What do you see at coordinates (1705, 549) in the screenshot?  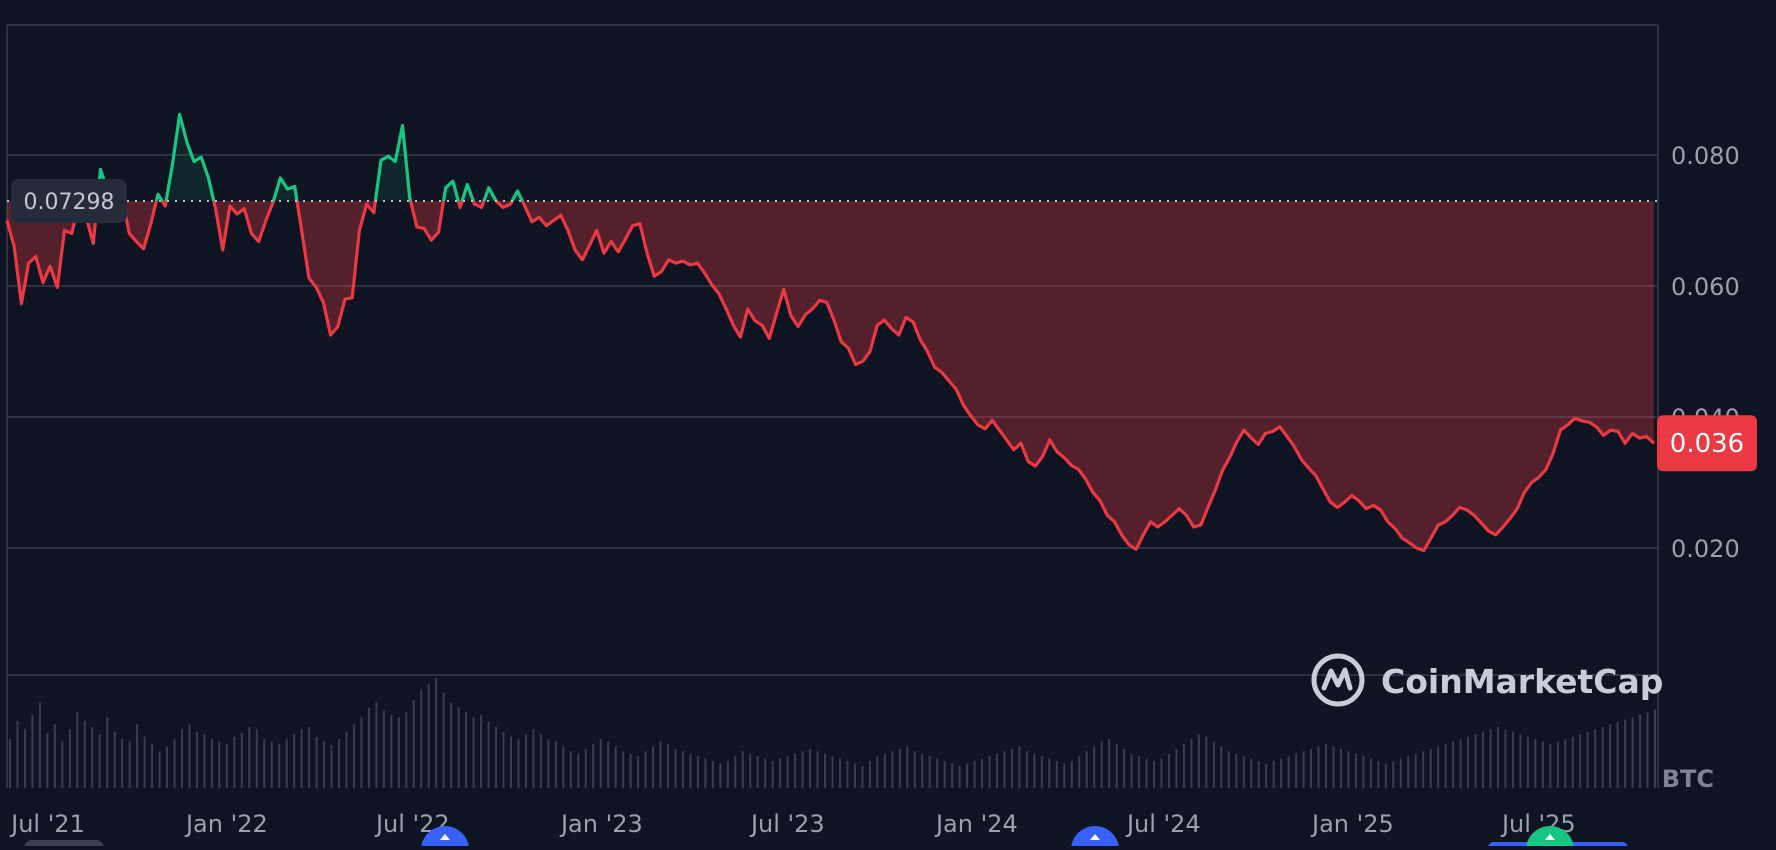 I see `y-tick-label: 0.020` at bounding box center [1705, 549].